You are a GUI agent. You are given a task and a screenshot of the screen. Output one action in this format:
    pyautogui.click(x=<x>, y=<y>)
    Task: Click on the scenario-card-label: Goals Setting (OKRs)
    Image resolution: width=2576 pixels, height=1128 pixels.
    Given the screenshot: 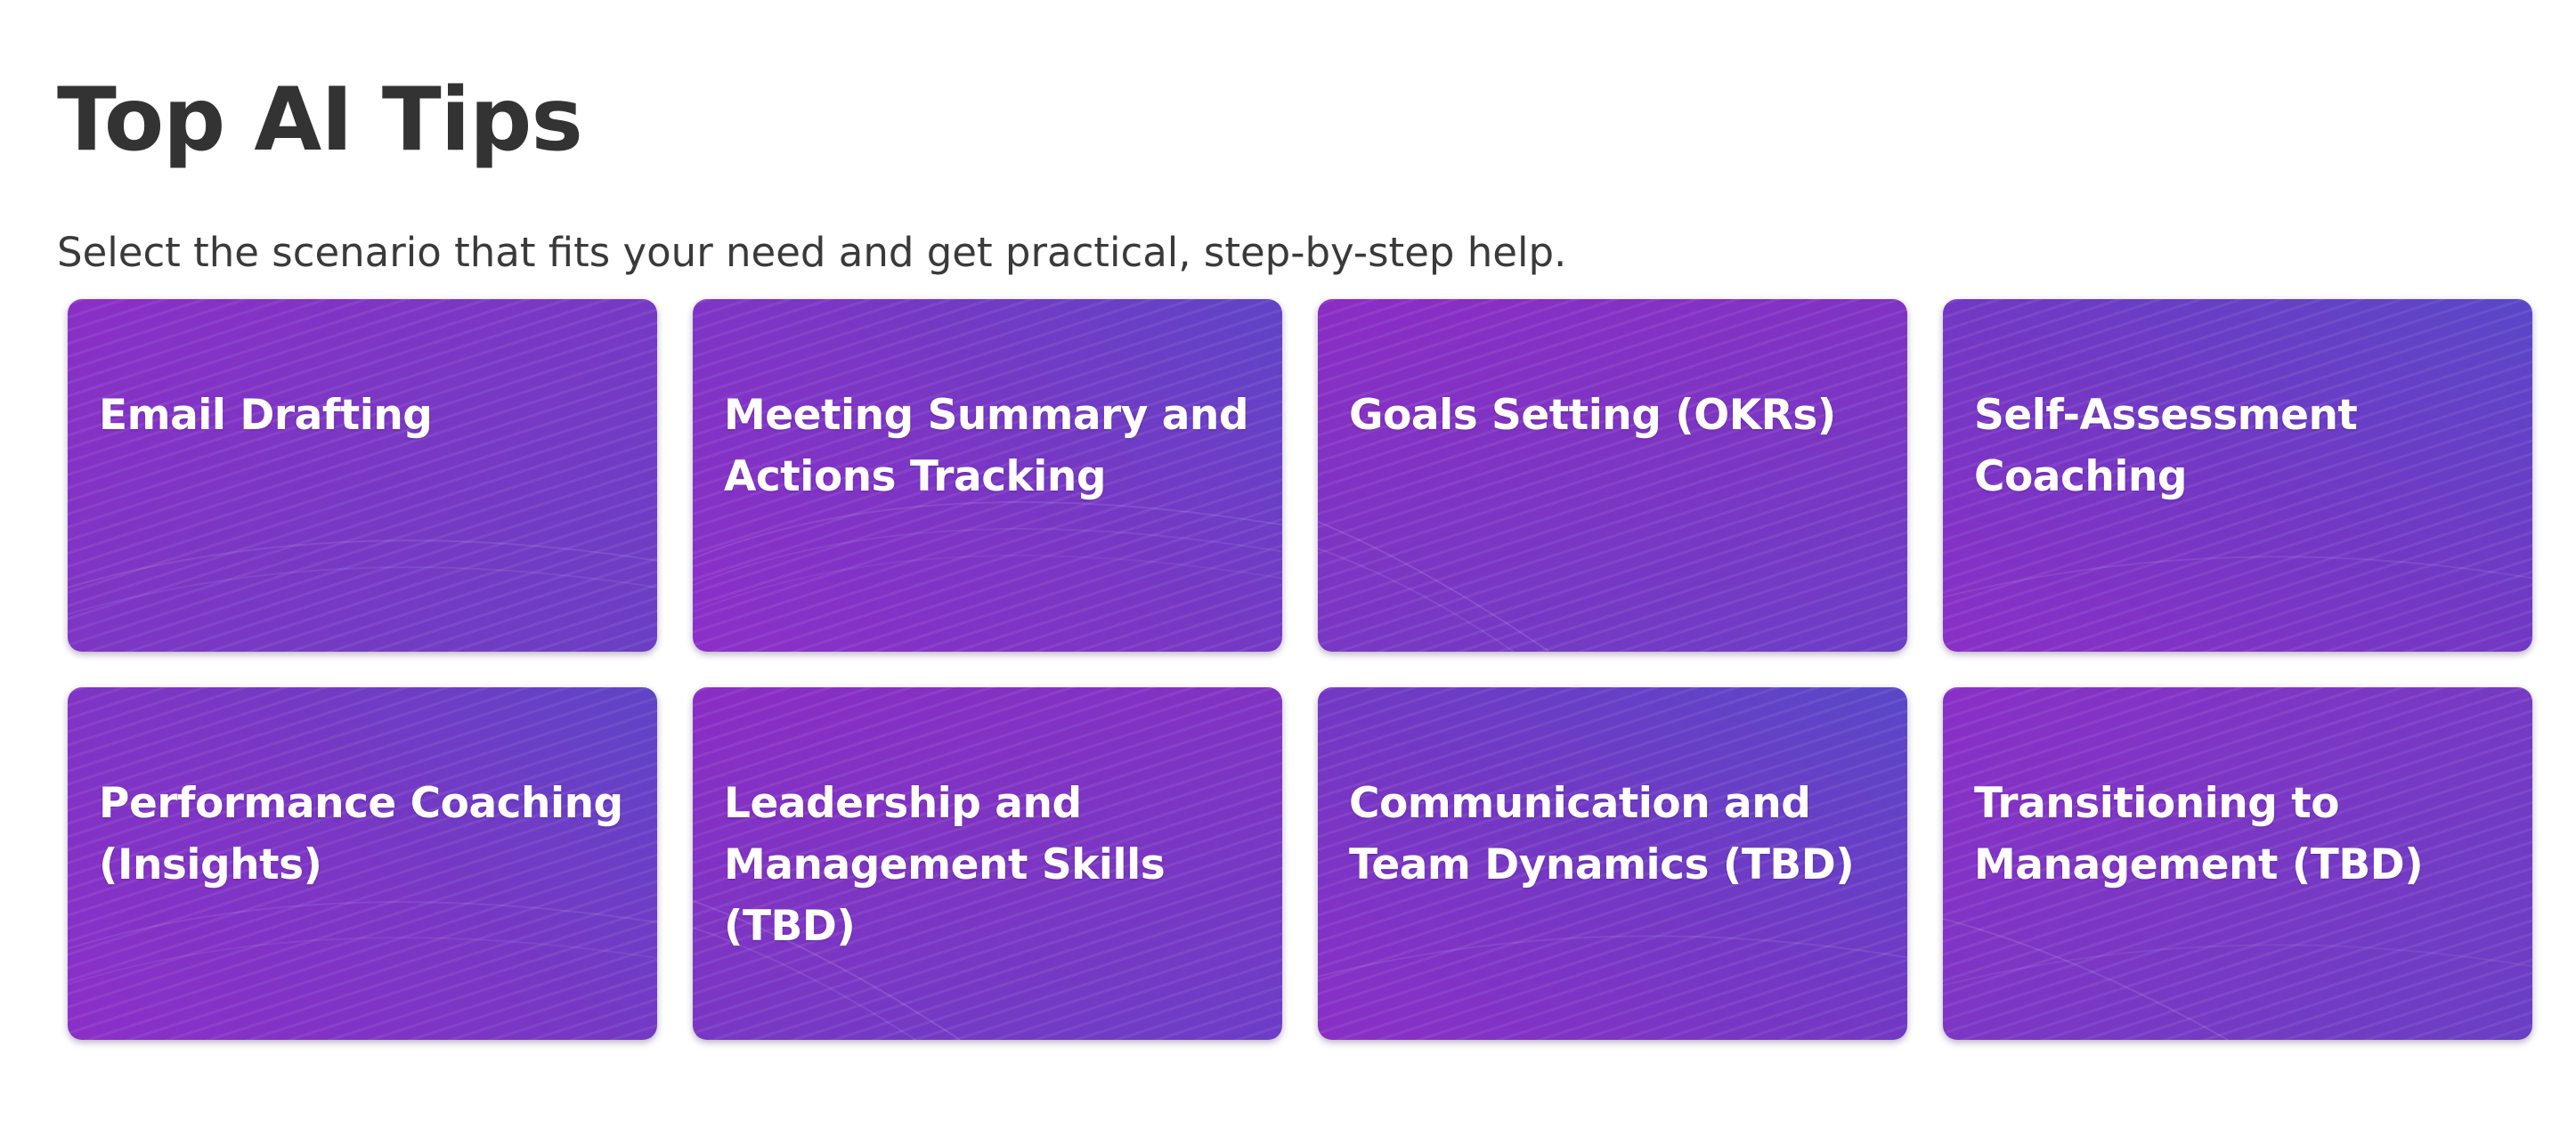 What is the action you would take?
    pyautogui.click(x=1592, y=415)
    